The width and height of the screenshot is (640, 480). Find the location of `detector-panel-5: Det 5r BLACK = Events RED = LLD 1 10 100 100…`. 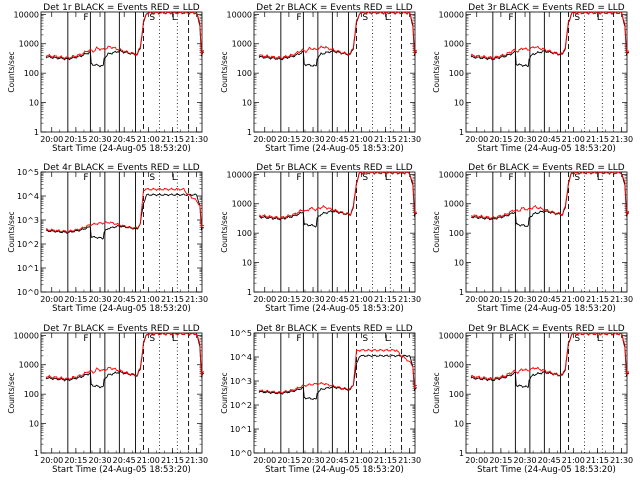

detector-panel-5: Det 5r BLACK = Events RED = LLD 1 10 100 100… is located at coordinates (320, 238).